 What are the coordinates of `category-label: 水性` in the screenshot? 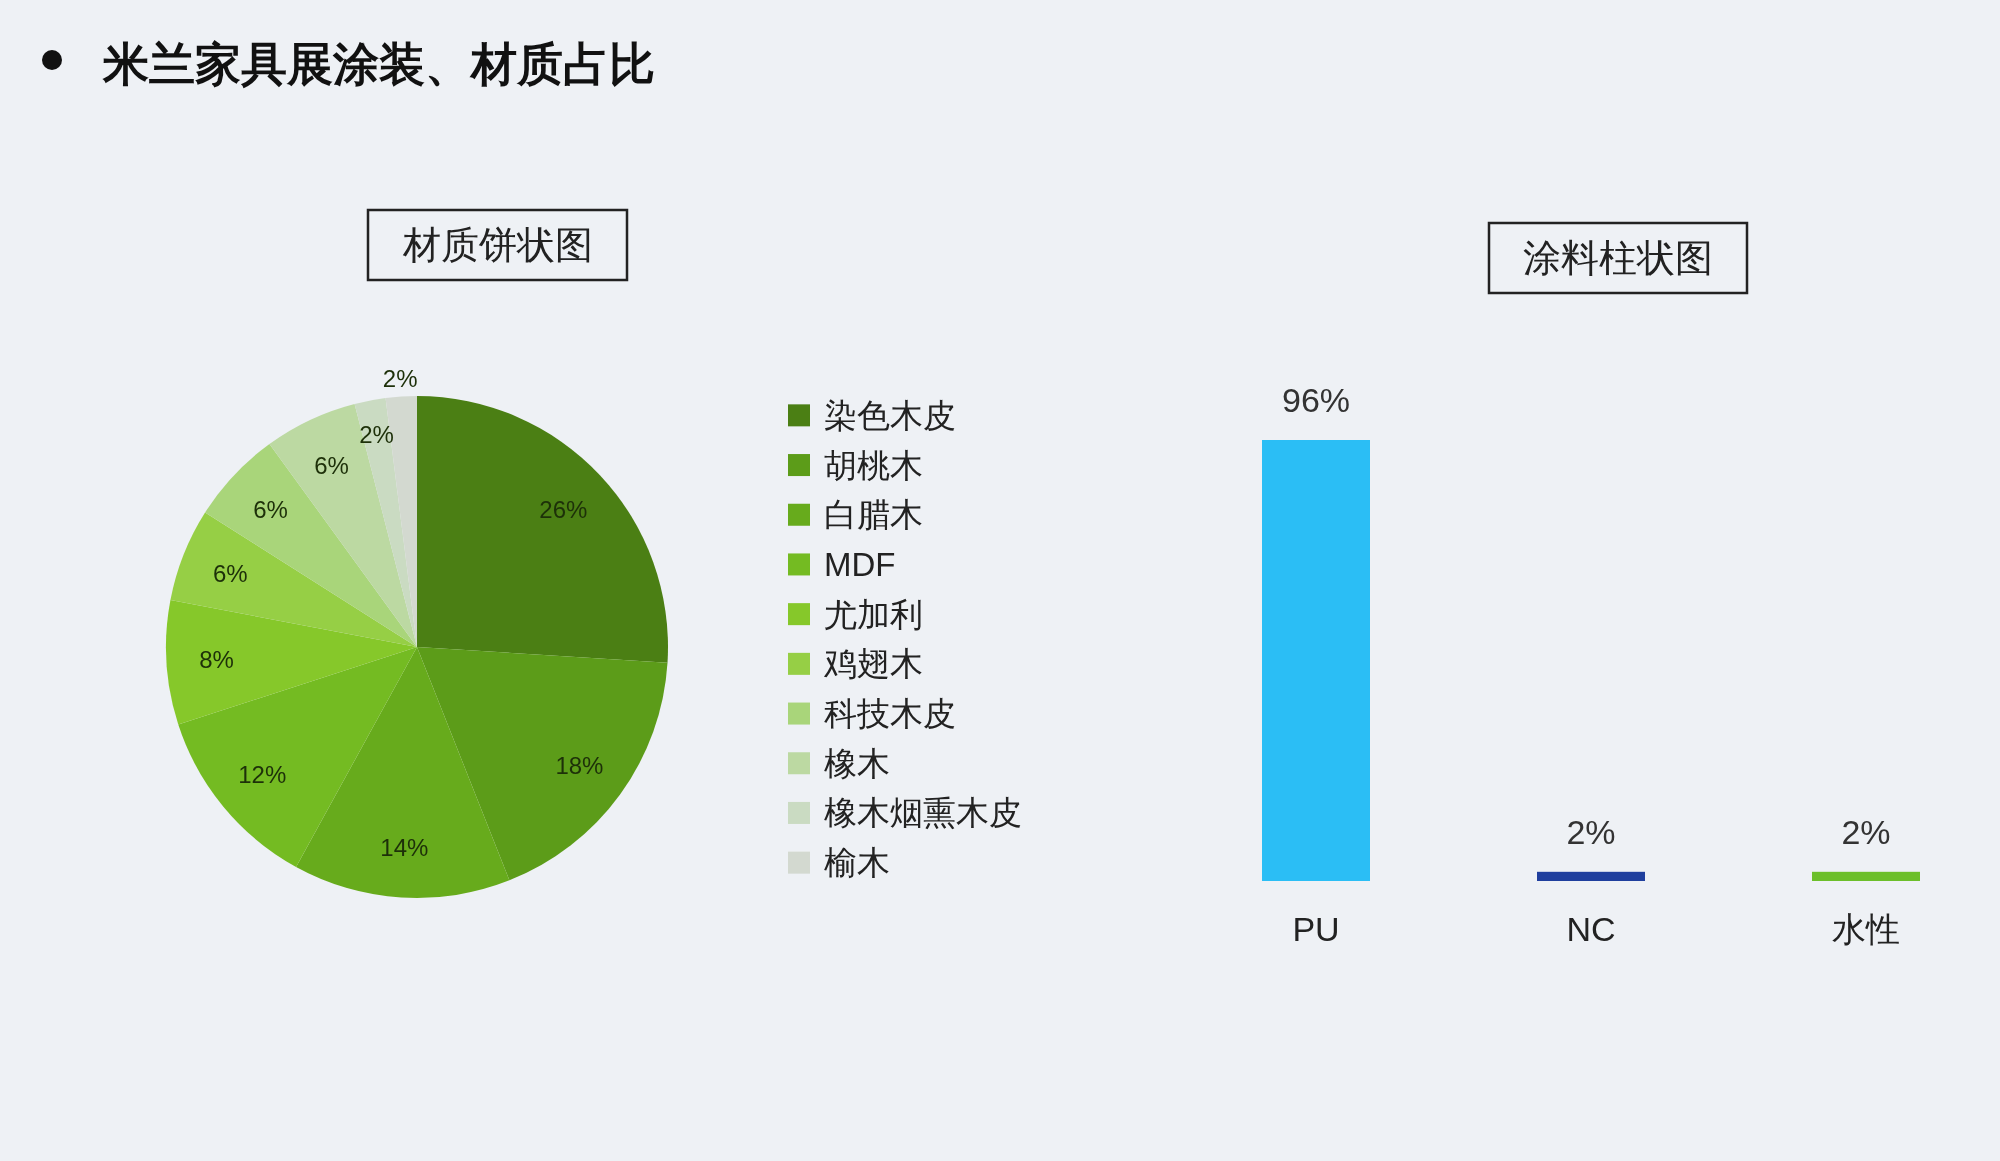 It's located at (1866, 929).